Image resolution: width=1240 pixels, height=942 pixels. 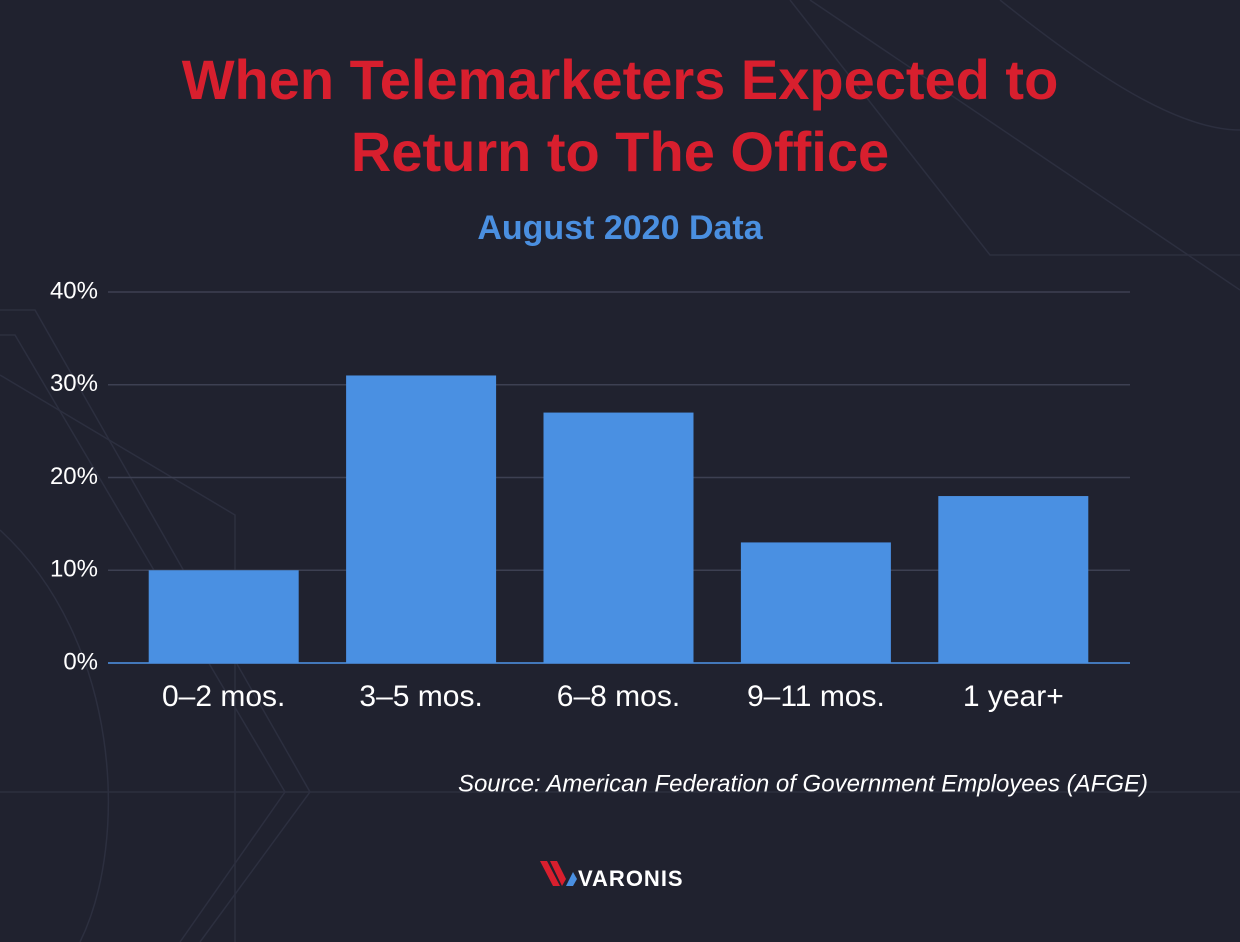 What do you see at coordinates (558, 873) in the screenshot?
I see `logo-mark` at bounding box center [558, 873].